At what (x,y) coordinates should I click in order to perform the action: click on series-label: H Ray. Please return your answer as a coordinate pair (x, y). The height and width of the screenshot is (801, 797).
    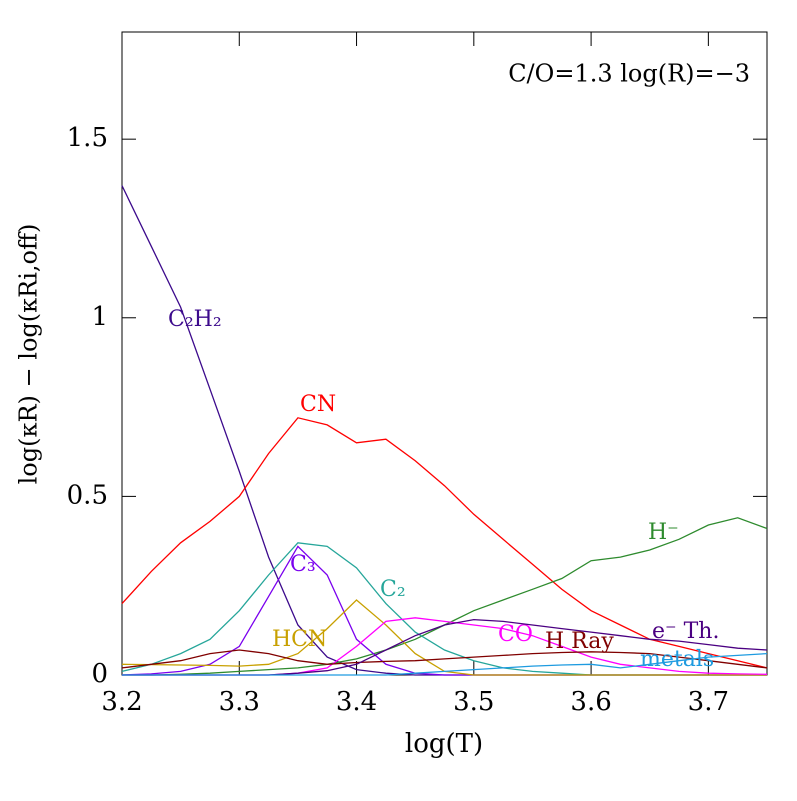
    Looking at the image, I should click on (579, 641).